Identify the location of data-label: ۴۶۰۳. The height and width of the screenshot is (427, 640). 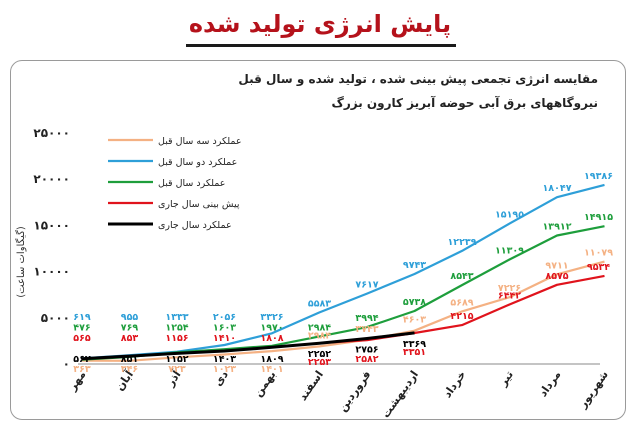
(414, 320).